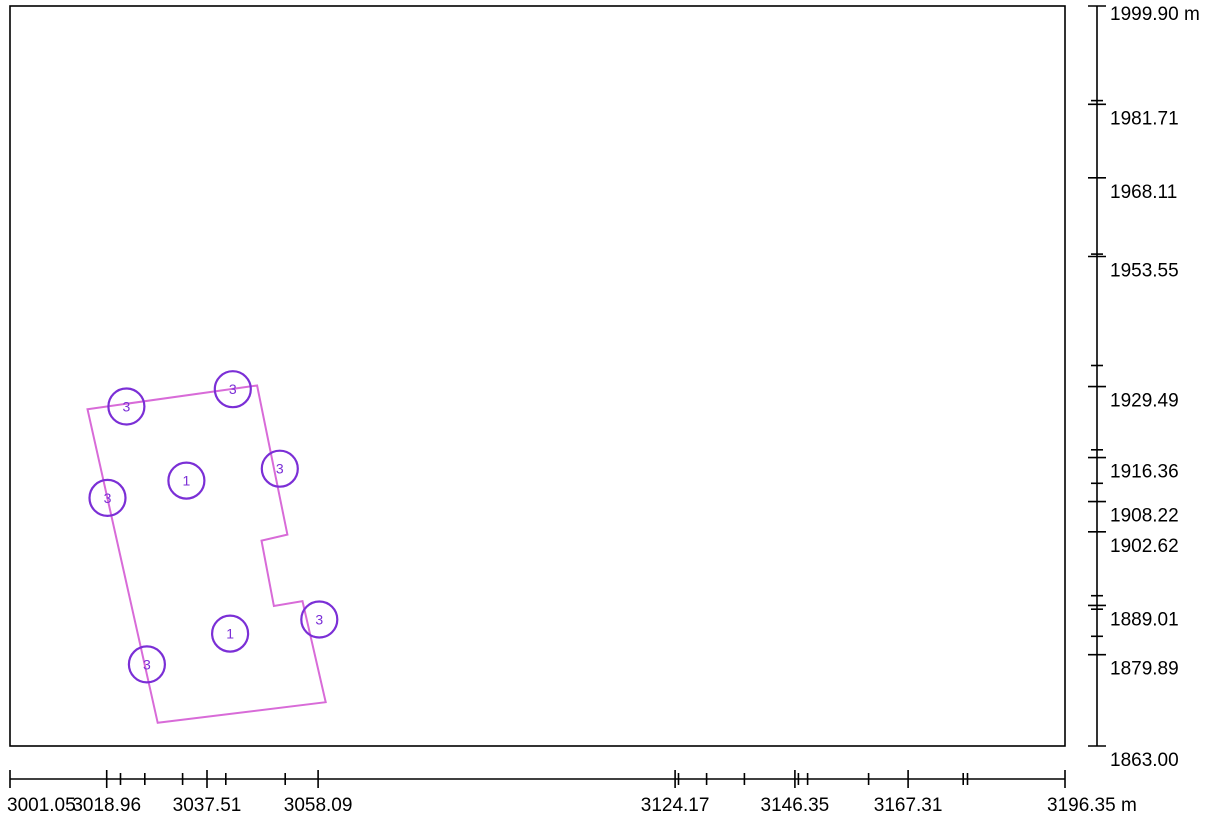 The image size is (1220, 818). What do you see at coordinates (908, 805) in the screenshot?
I see `x-axis-tick-label: 3167.31` at bounding box center [908, 805].